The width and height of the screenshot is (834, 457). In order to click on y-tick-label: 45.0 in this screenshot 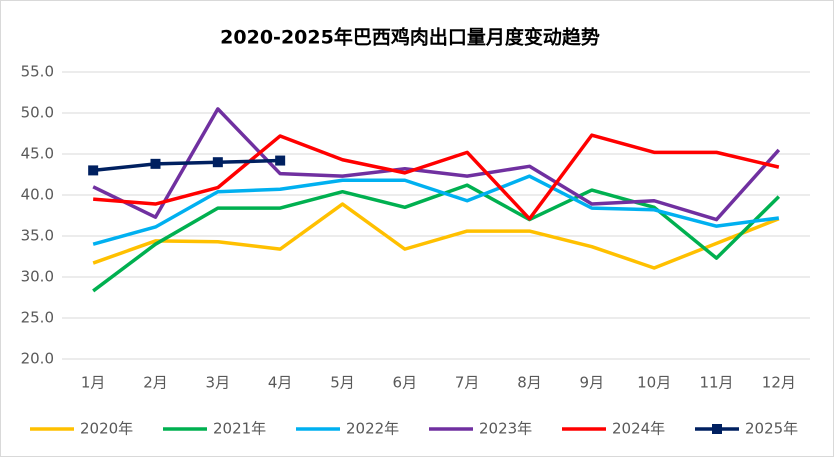, I will do `click(37, 154)`.